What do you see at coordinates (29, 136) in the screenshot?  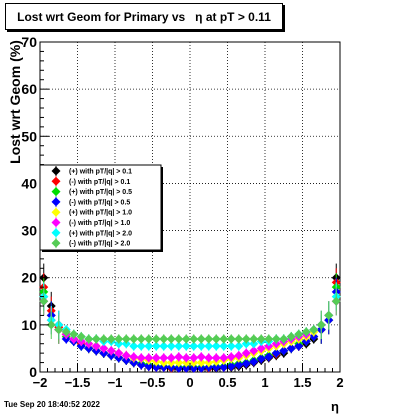 I see `y-tick-label: 50` at bounding box center [29, 136].